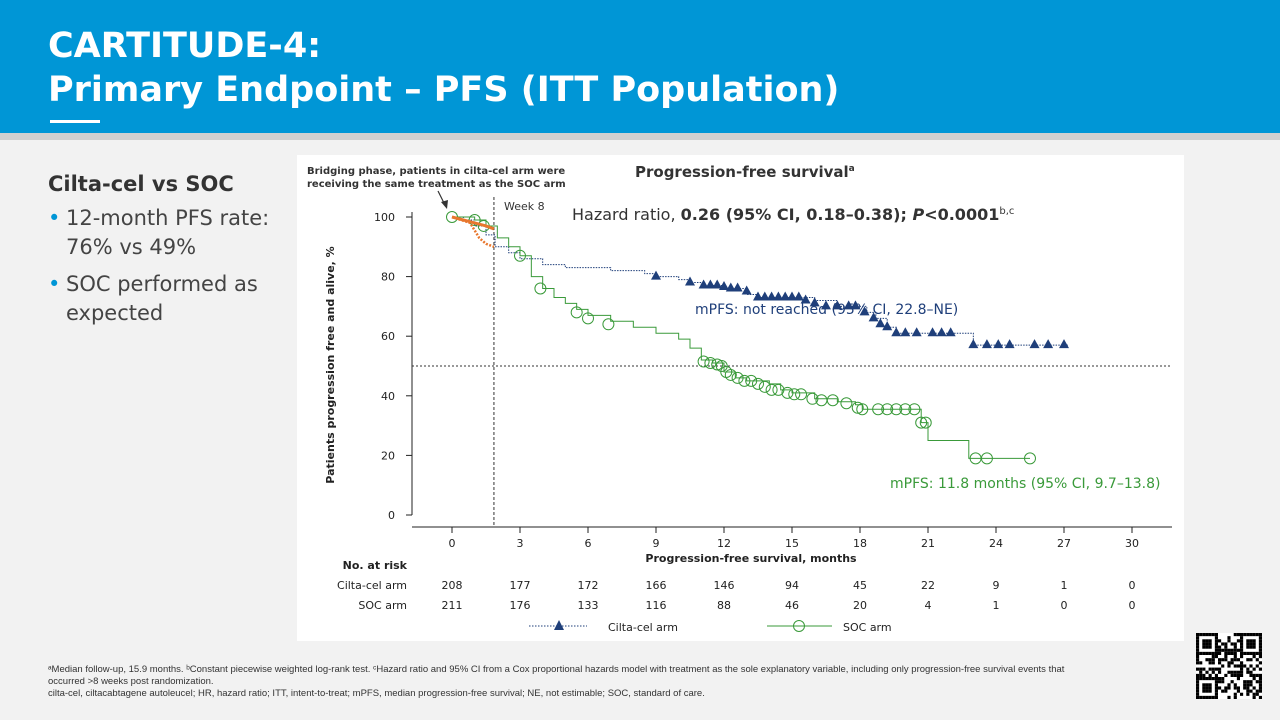  I want to click on x-tick-label: 0, so click(452, 543).